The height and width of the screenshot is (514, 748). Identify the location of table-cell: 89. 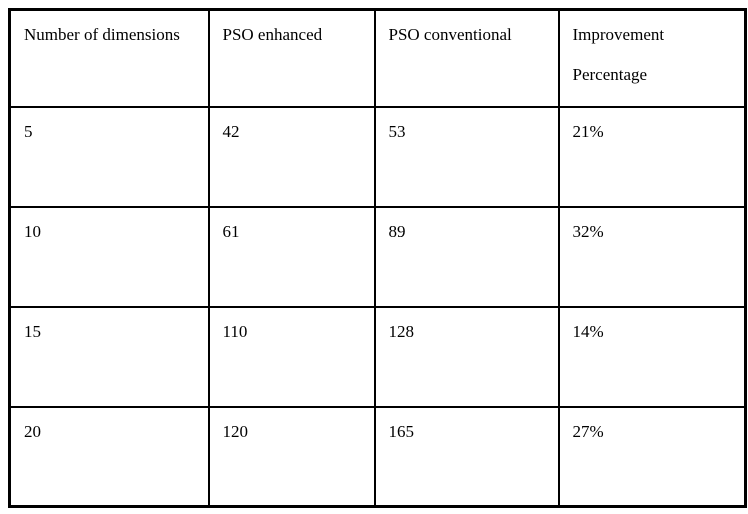
(466, 256).